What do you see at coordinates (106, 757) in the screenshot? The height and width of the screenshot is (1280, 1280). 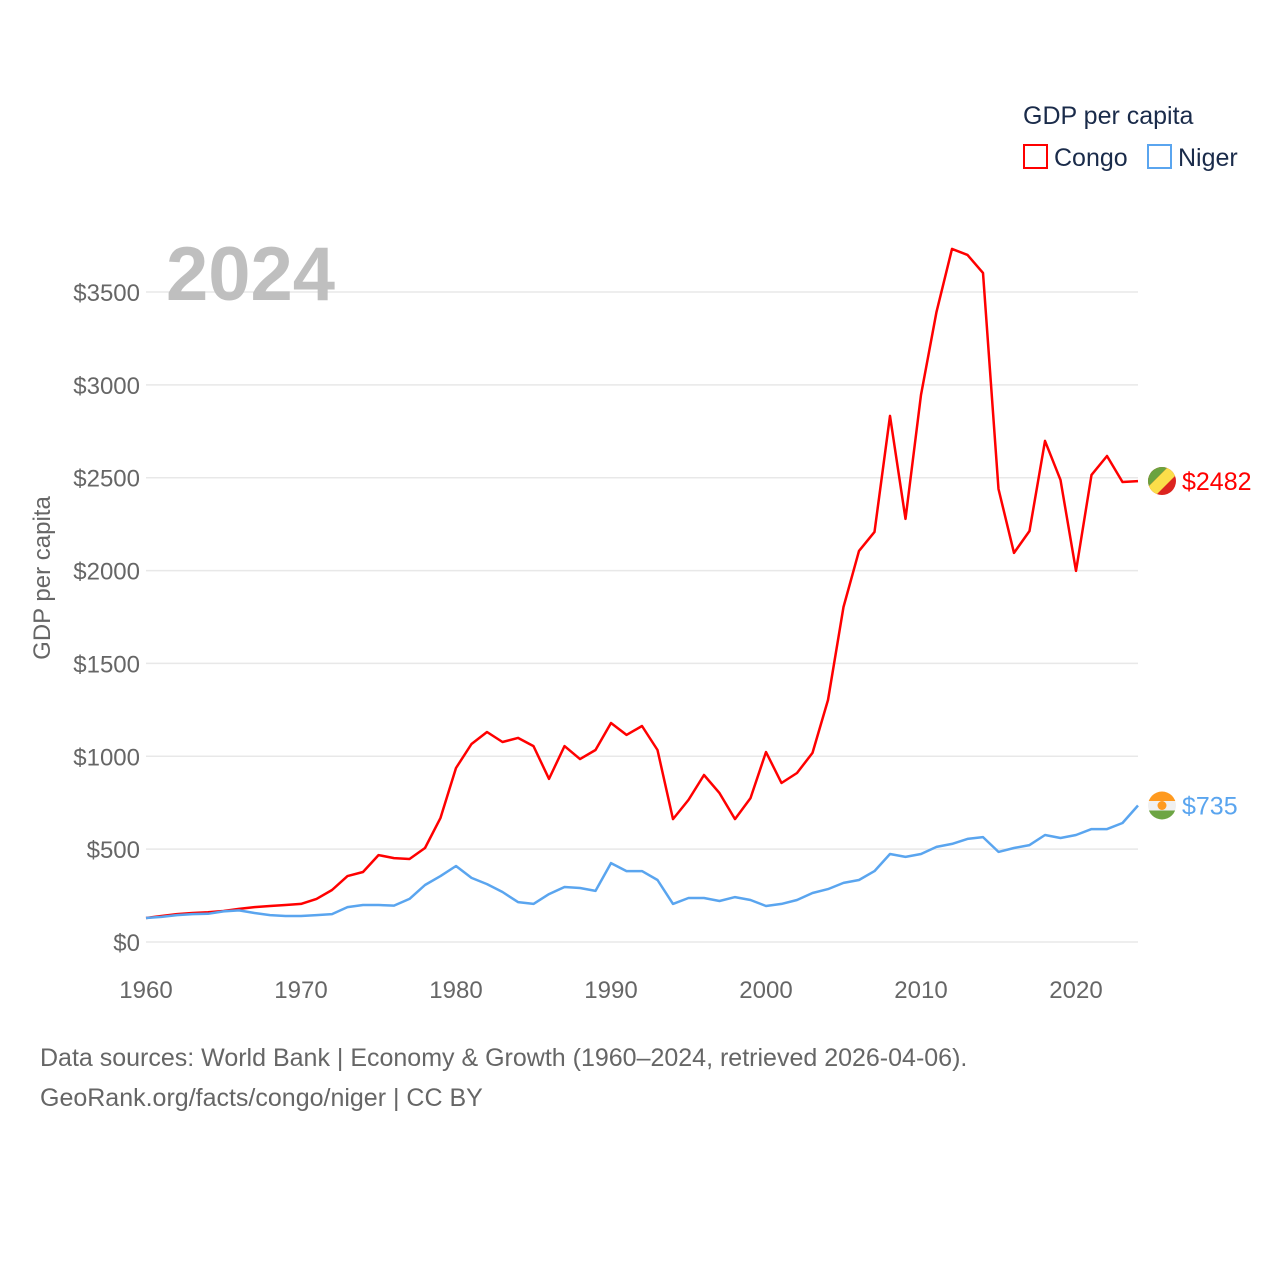 I see `y-tick-label: $1000` at bounding box center [106, 757].